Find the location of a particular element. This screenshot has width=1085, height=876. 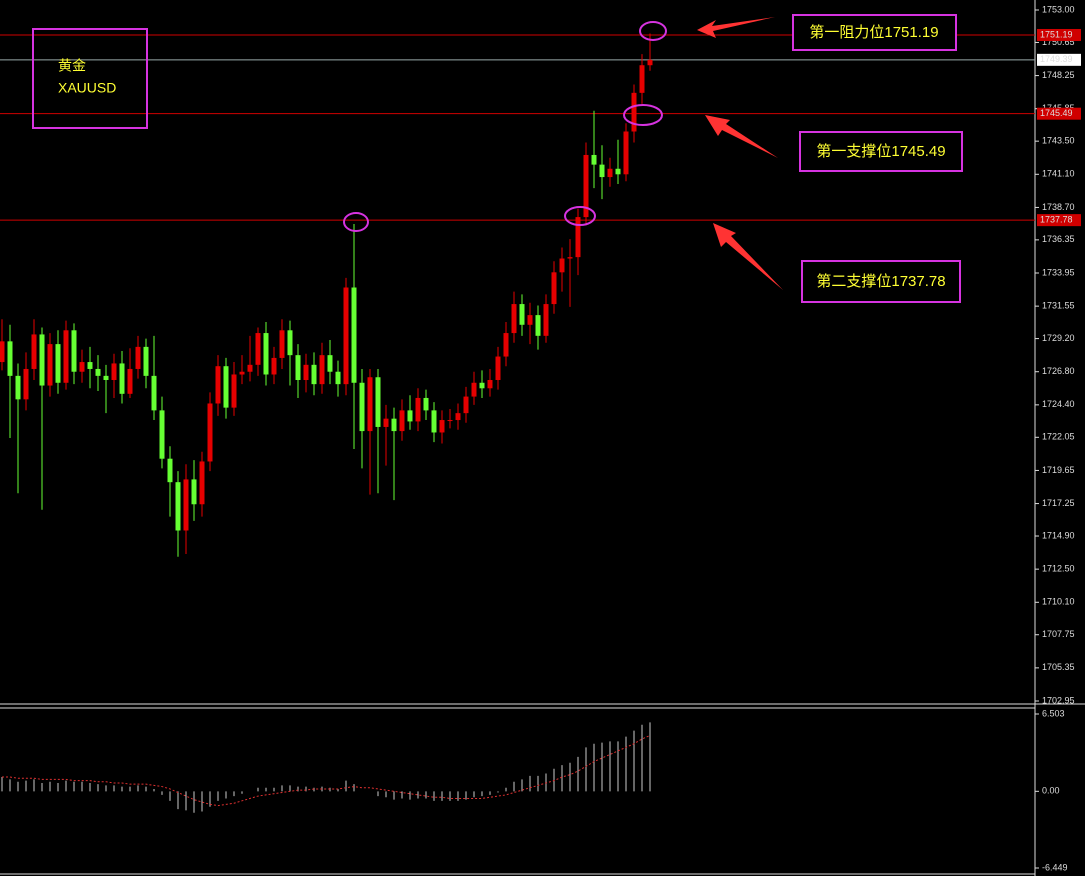

annotation: 第二支撑位1737.78 is located at coordinates (880, 281).